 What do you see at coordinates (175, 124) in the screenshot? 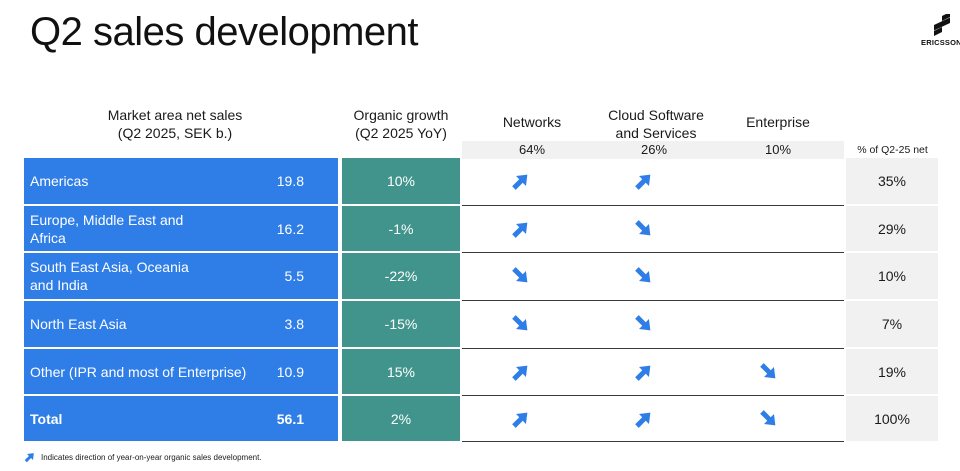
I see `market-header: Market area net sales (Q2 2025, SEK b.)` at bounding box center [175, 124].